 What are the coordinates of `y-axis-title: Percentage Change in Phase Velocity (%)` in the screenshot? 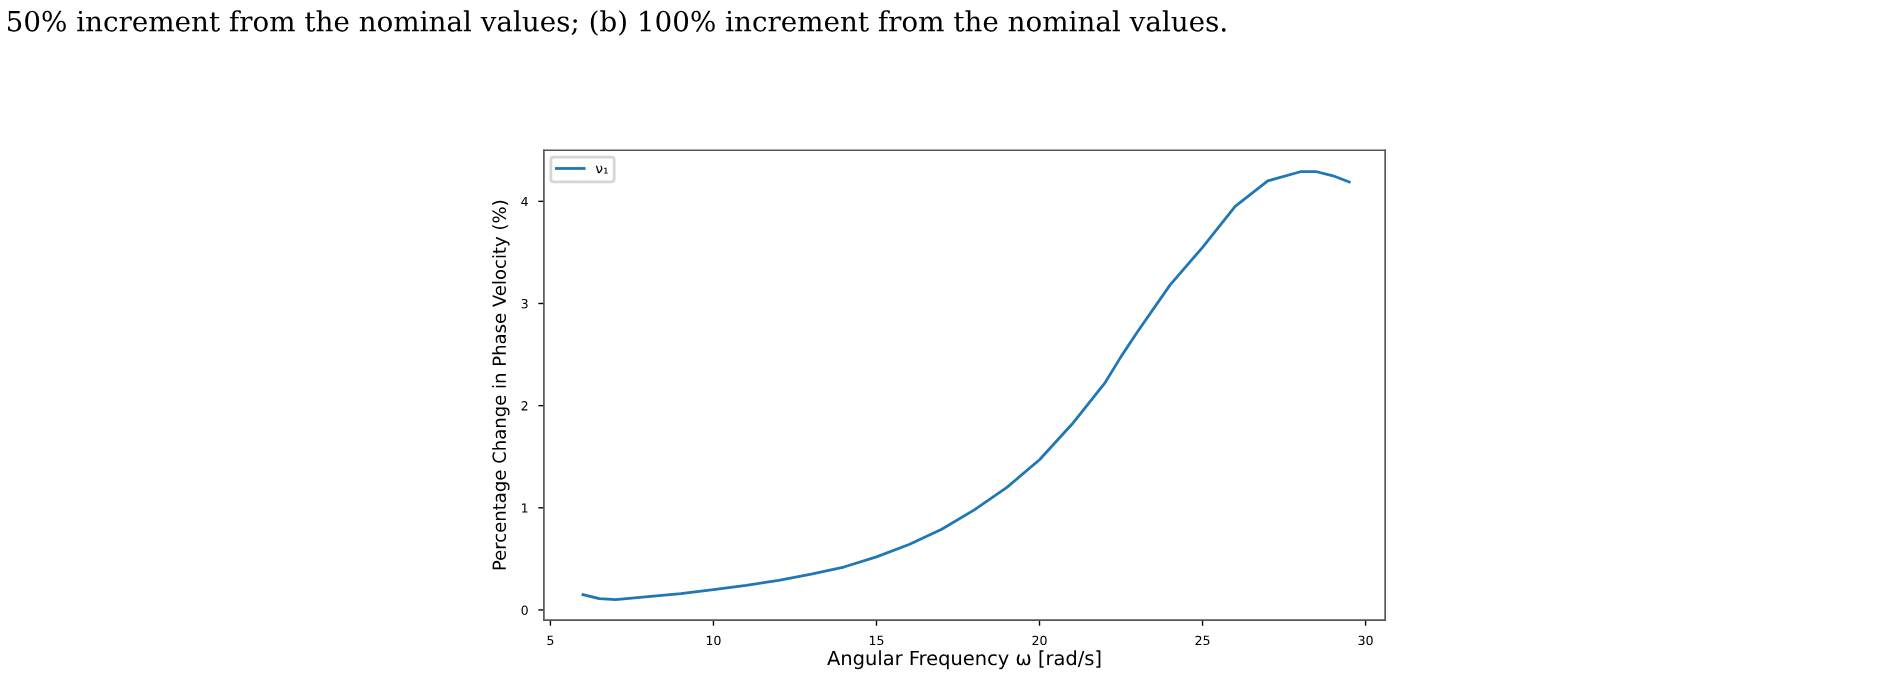 It's located at (501, 385).